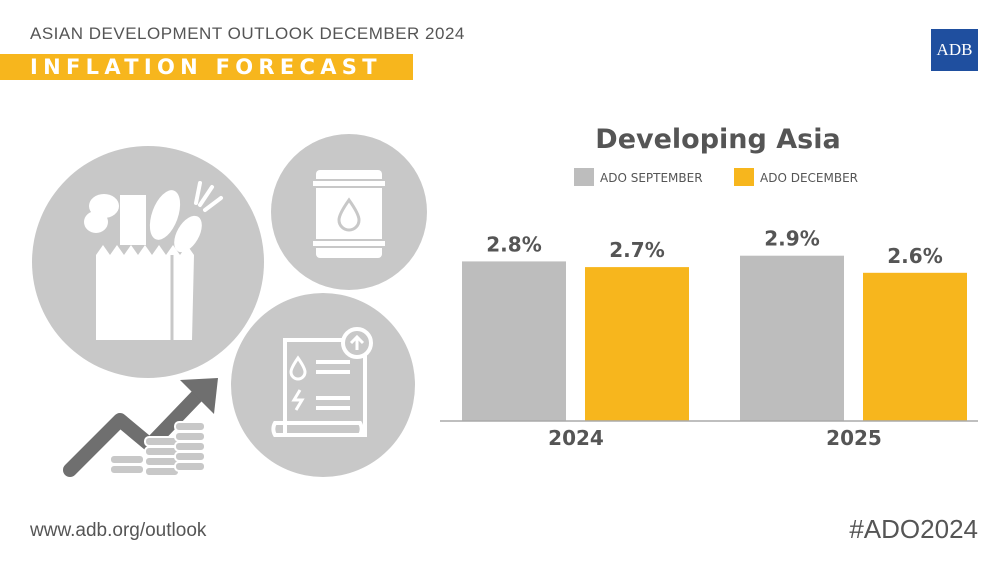  I want to click on oil-barrel-icon, so click(349, 212).